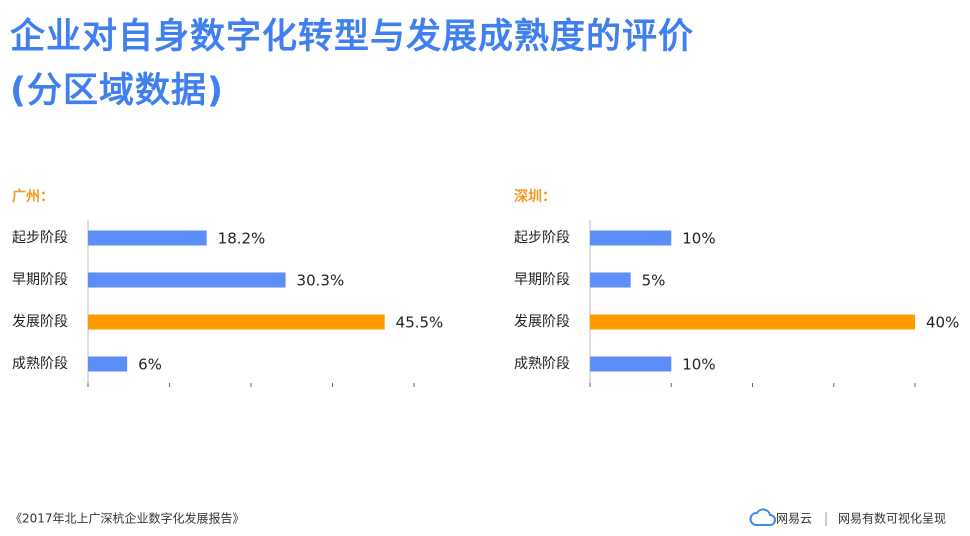  Describe the element at coordinates (352, 36) in the screenshot. I see `page-title: 企业对自身数字化转型与发展成熟度的评价` at that location.